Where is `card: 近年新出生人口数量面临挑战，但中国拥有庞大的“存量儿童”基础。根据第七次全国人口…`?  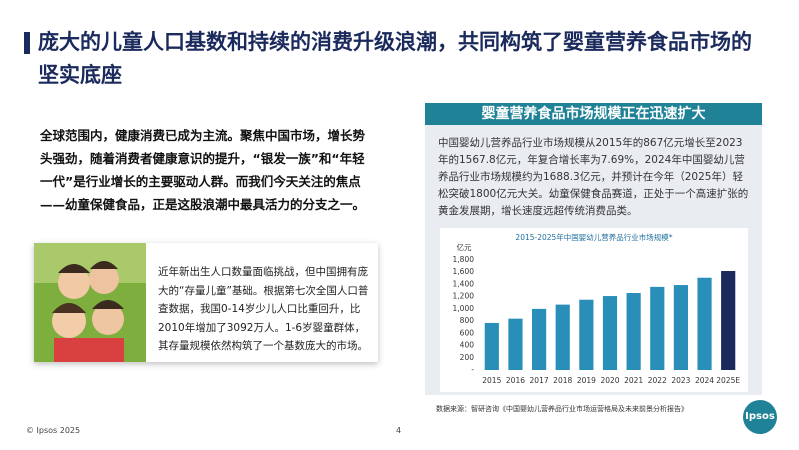
card: 近年新出生人口数量面临挑战，但中国拥有庞大的“存量儿童”基础。根据第七次全国人口… is located at coordinates (206, 302).